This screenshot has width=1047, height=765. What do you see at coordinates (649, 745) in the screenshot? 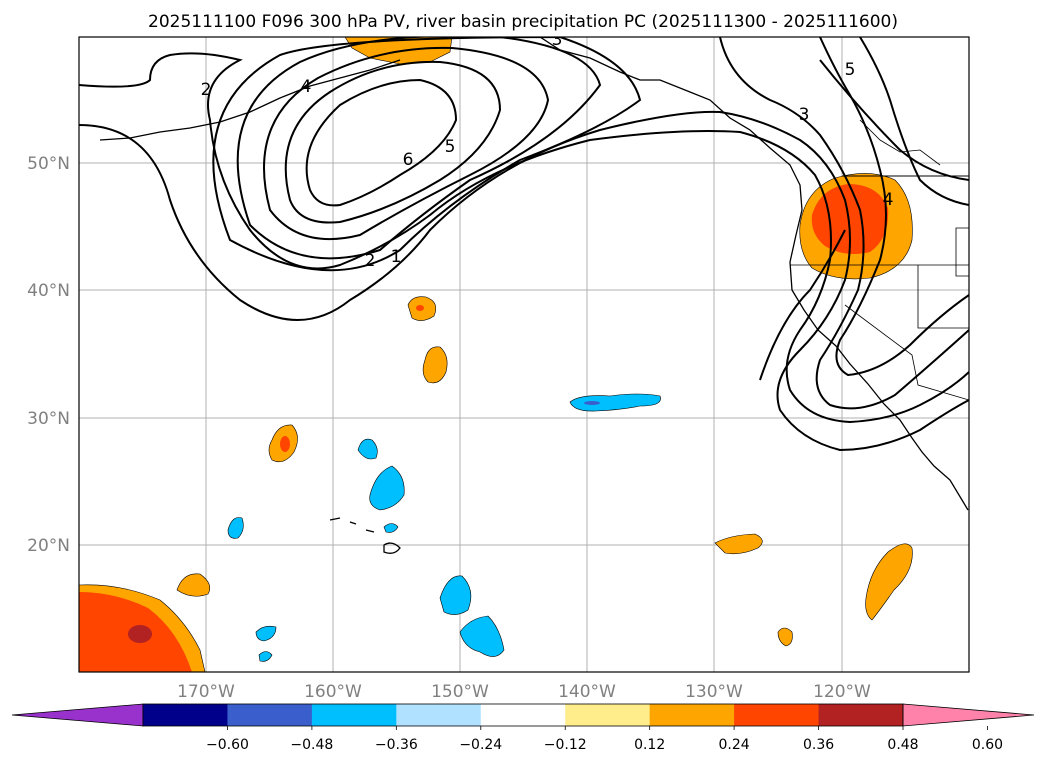
I see `colorbar-tick-label: 0.12` at bounding box center [649, 745].